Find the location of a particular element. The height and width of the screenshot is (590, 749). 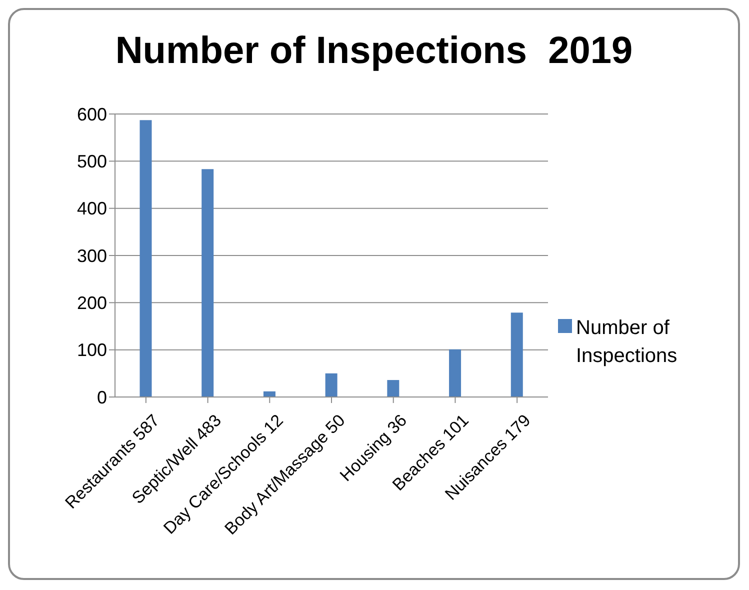

y-tick-label: 200 is located at coordinates (91, 303).